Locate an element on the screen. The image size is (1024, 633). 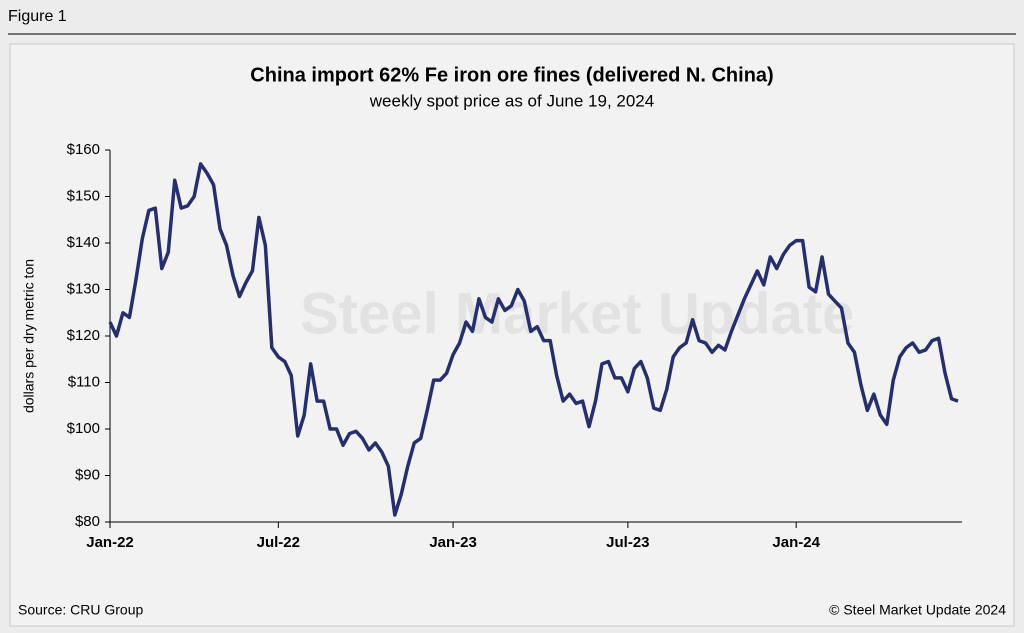
y-tick-label: $80 is located at coordinates (87, 521).